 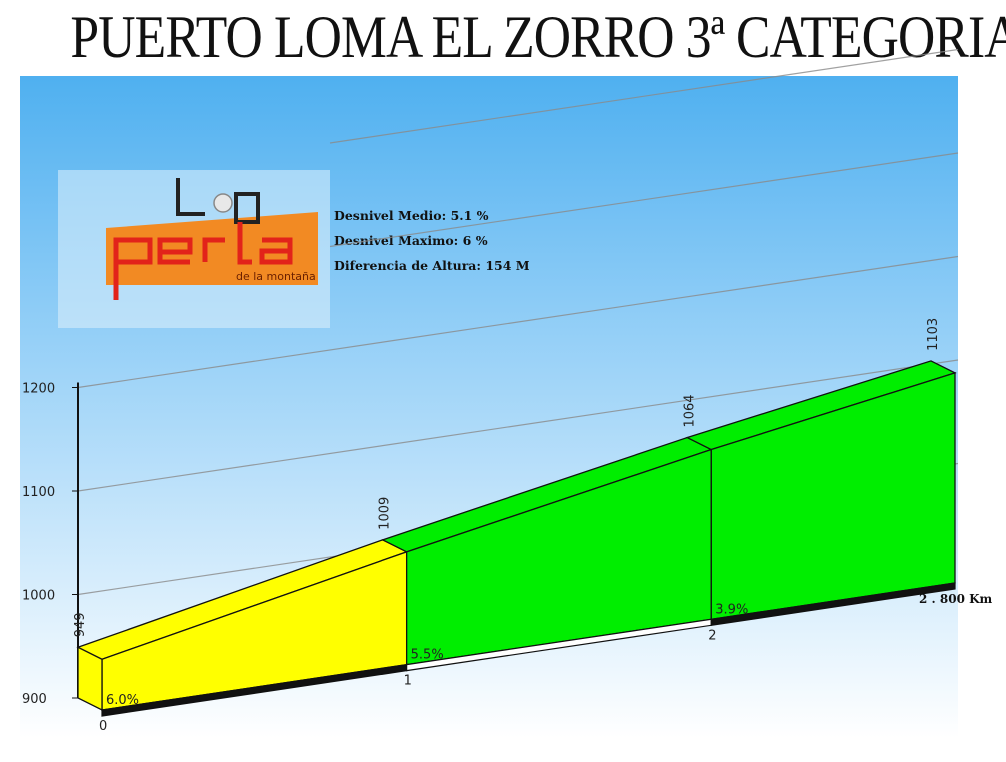 What do you see at coordinates (90, 679) in the screenshot?
I see `segment-side-left` at bounding box center [90, 679].